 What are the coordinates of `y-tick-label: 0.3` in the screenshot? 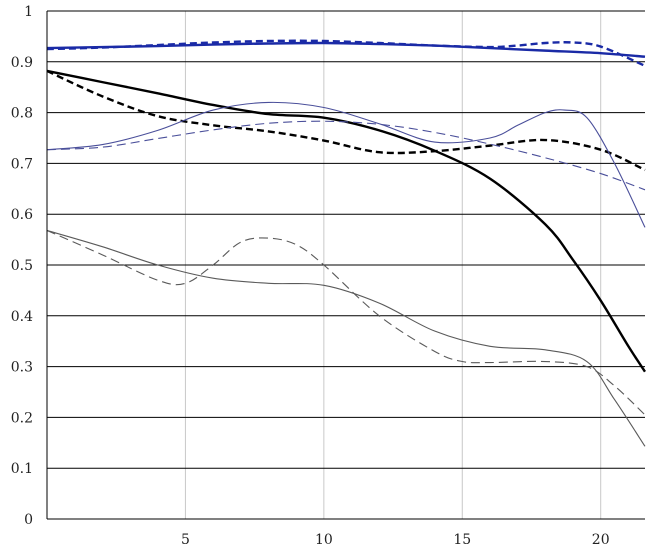 It's located at (22, 368).